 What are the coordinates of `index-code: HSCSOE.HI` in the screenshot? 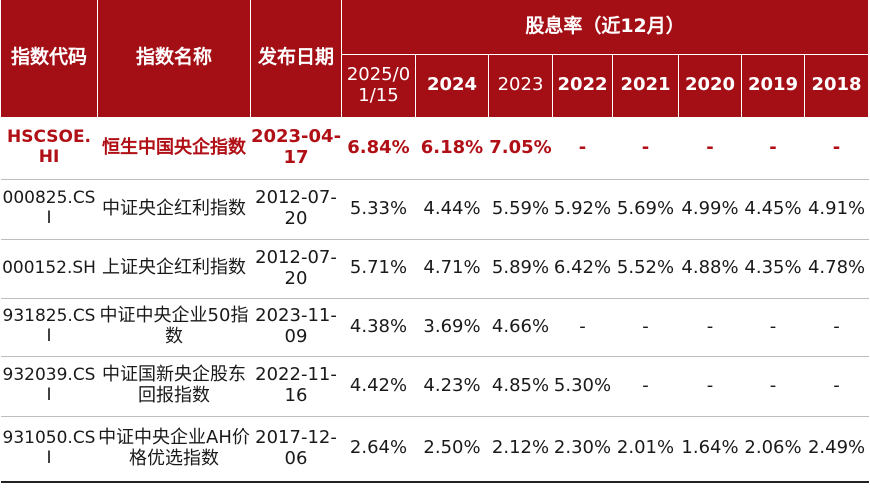 It's located at (49, 148).